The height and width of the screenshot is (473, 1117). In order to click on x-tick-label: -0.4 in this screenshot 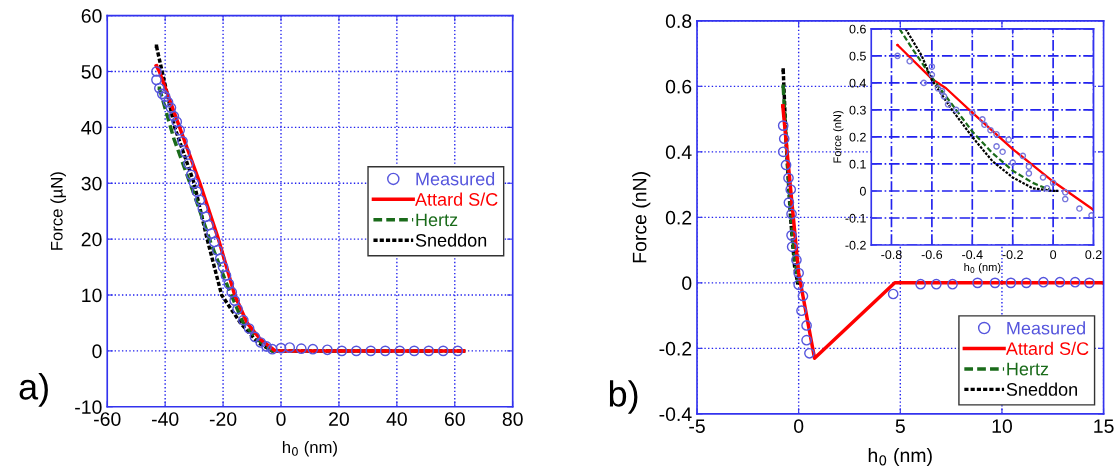, I will do `click(972, 255)`.